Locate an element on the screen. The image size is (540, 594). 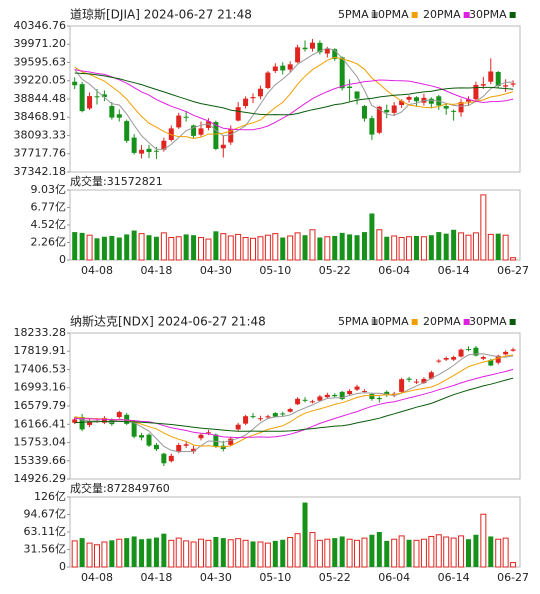
volume-y-tick-label: 31.56亿 is located at coordinates (45, 548).